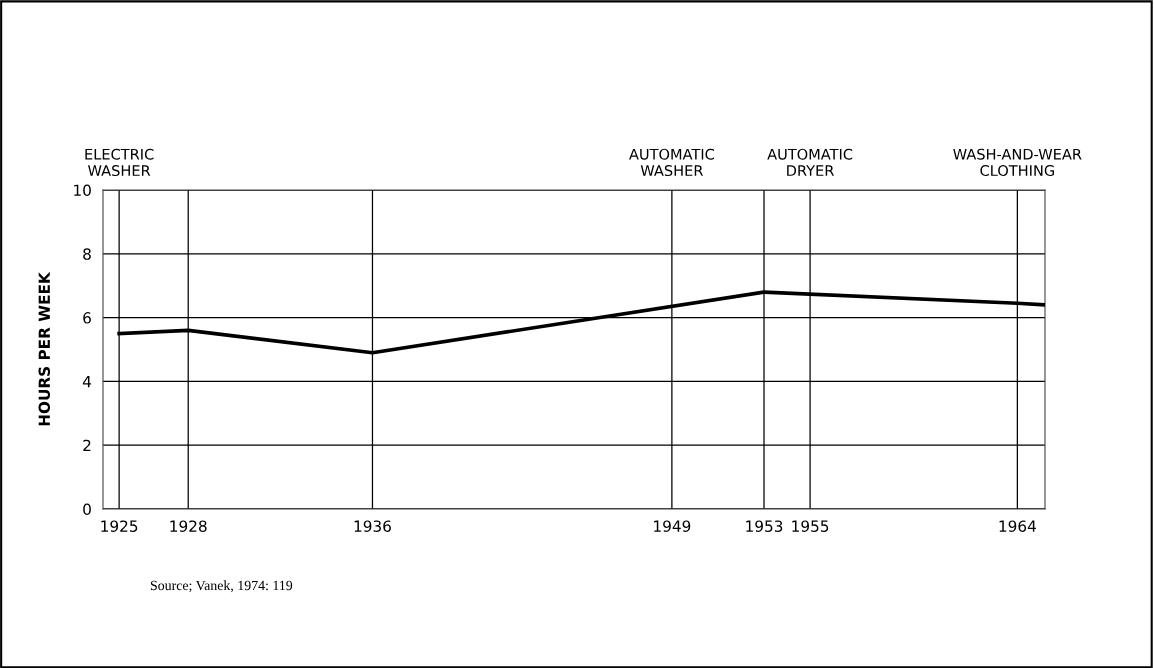 The width and height of the screenshot is (1154, 668). What do you see at coordinates (1017, 526) in the screenshot?
I see `x-tick-label: 1964` at bounding box center [1017, 526].